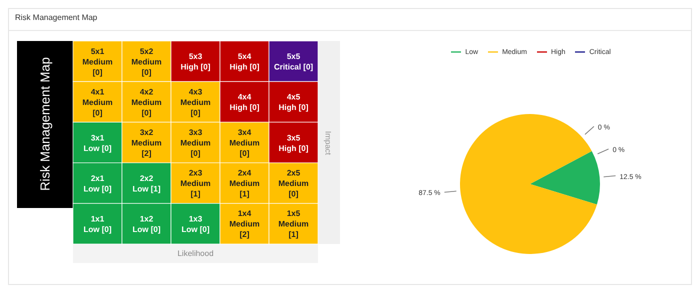 The height and width of the screenshot is (291, 698). What do you see at coordinates (245, 62) in the screenshot?
I see `text: 5x4 High [0]` at bounding box center [245, 62].